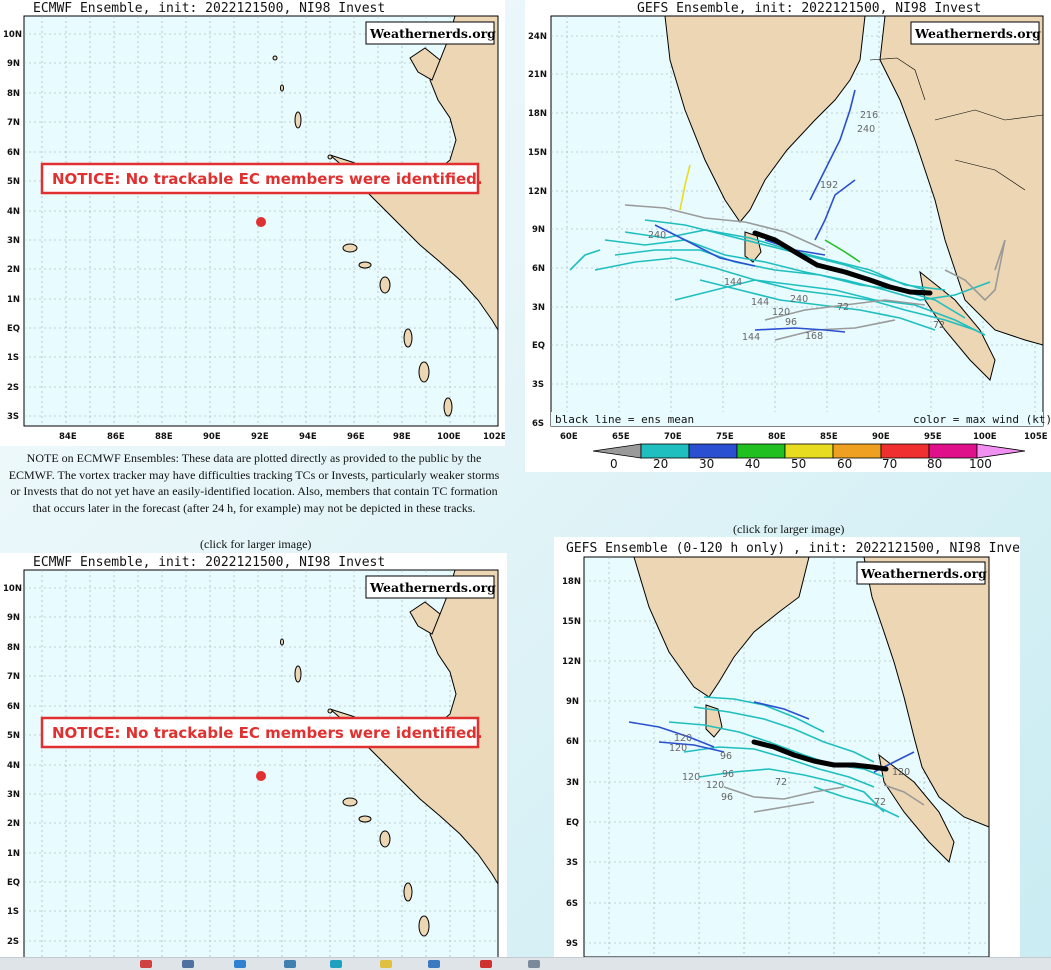 Image resolution: width=1051 pixels, height=970 pixels. Describe the element at coordinates (814, 336) in the screenshot. I see `svg-text: 168` at that location.